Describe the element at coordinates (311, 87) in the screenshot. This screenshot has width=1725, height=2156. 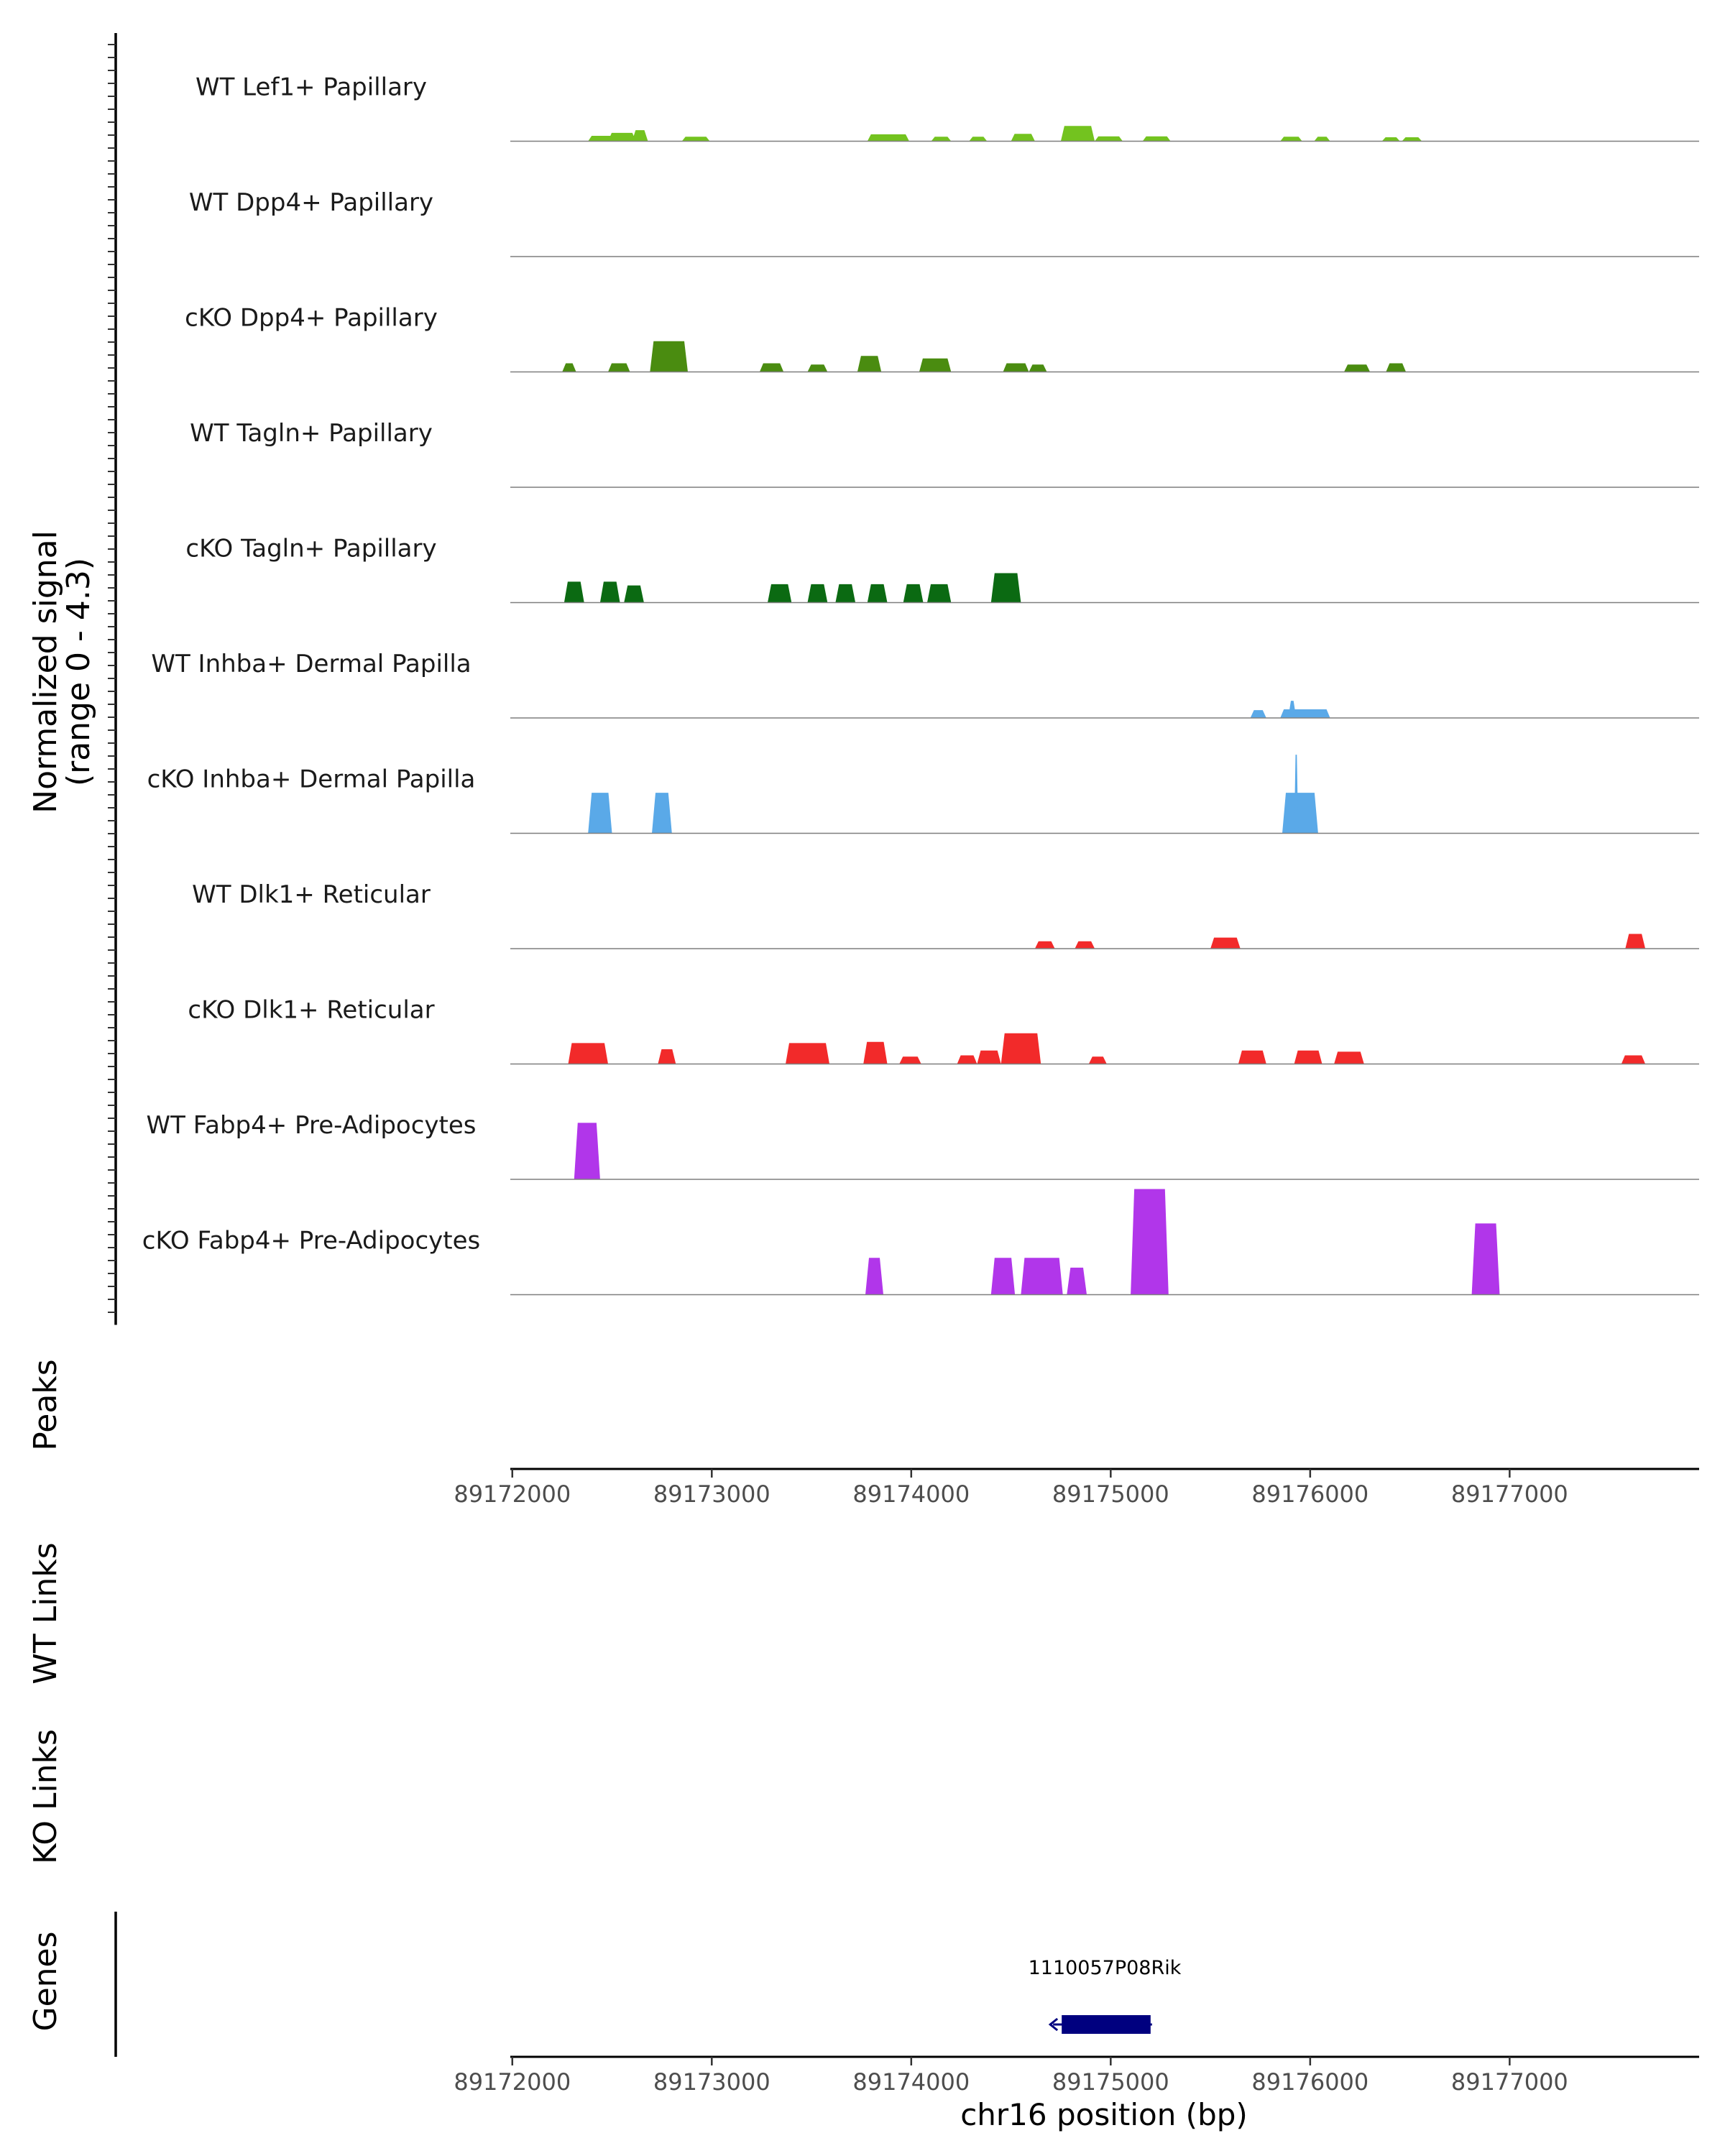
I see `track-label: WT Lef1+ Papillary` at that location.